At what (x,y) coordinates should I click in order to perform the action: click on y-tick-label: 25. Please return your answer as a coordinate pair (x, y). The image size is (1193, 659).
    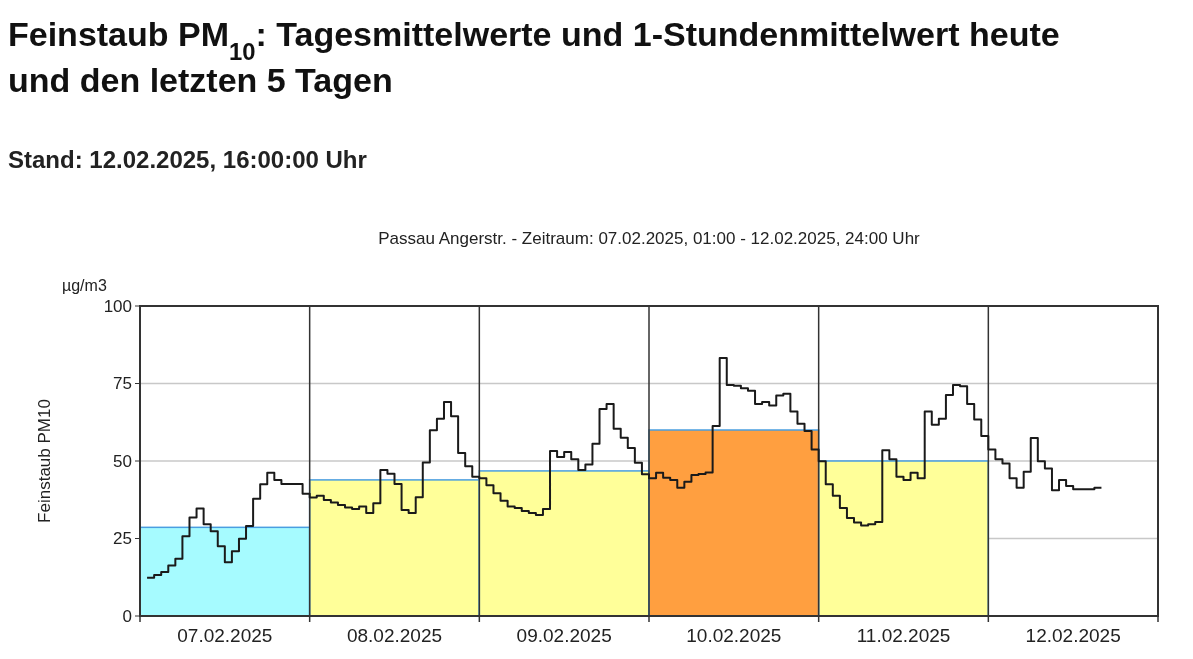
    Looking at the image, I should click on (122, 539).